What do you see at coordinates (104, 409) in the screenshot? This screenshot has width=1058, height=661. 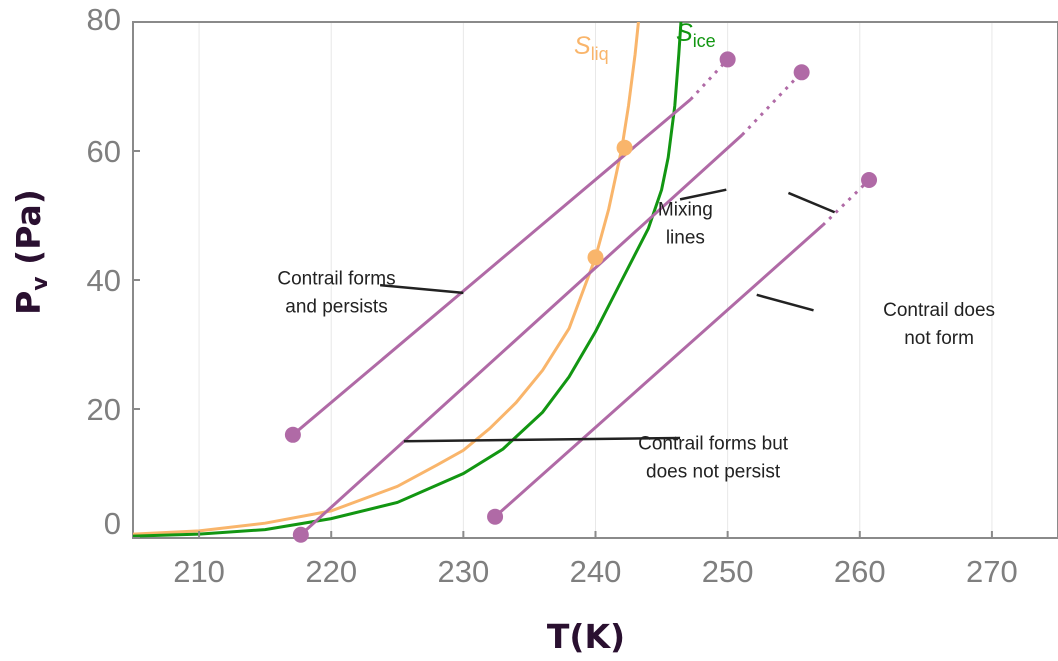 I see `y-tick-label-20: 20` at bounding box center [104, 409].